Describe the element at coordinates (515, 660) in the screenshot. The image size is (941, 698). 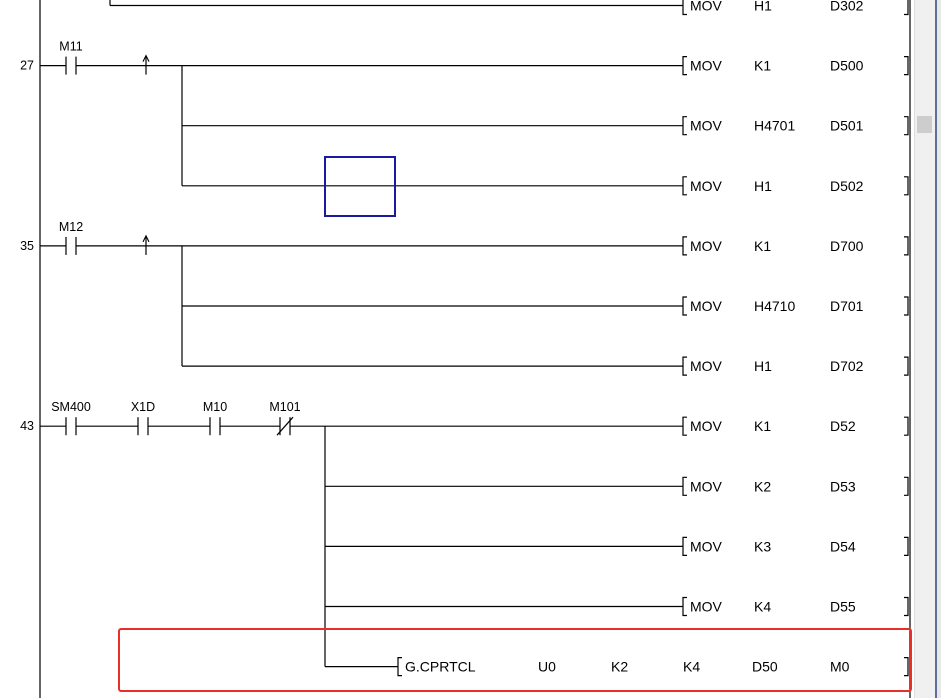
I see `highlight-box-cprtcl` at that location.